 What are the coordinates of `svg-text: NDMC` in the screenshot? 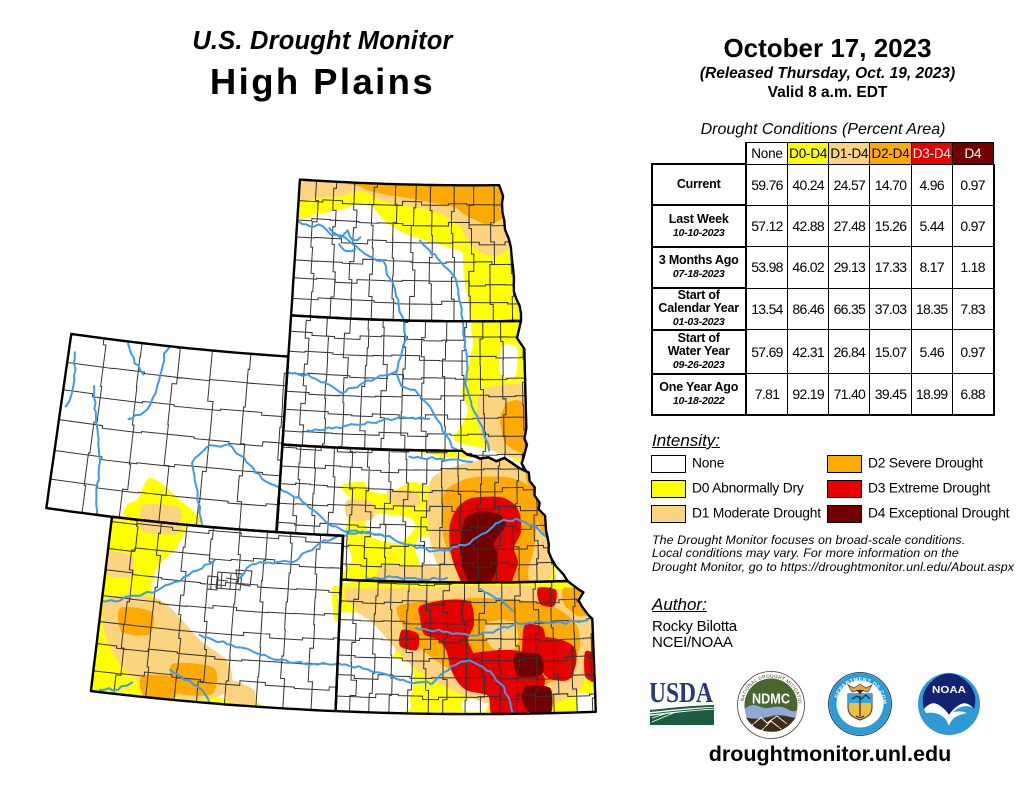 It's located at (771, 700).